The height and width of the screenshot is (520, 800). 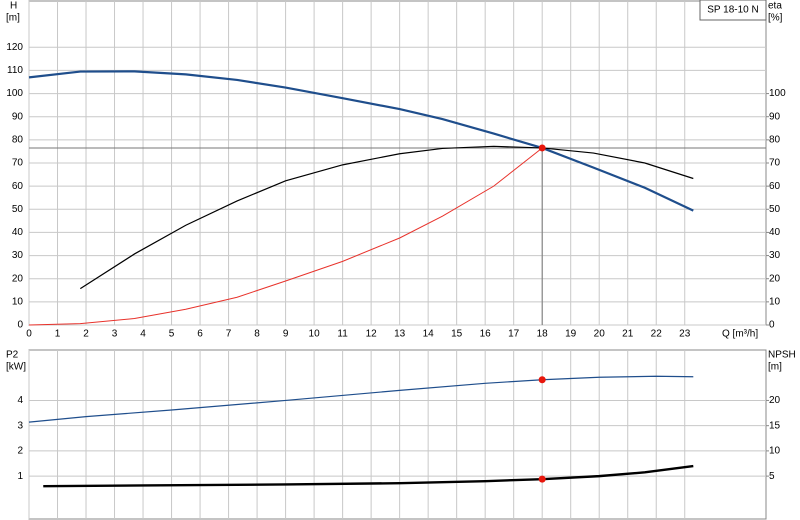 What do you see at coordinates (18, 301) in the screenshot?
I see `y-tick-label: 10` at bounding box center [18, 301].